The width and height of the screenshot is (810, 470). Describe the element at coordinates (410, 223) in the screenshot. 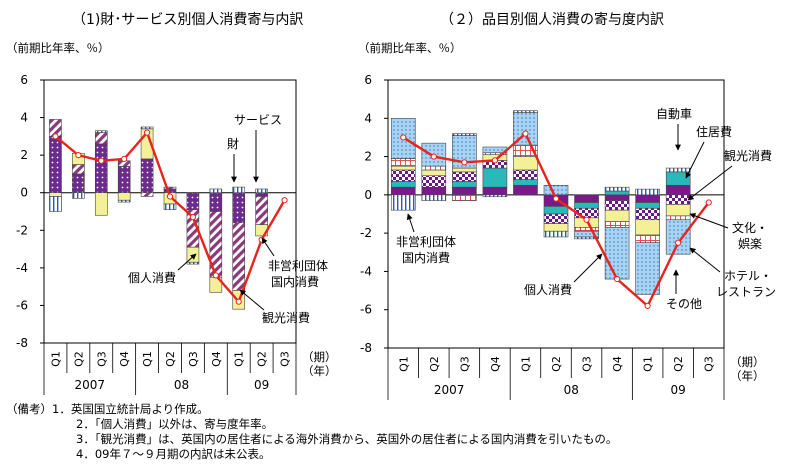

I see `arrow-nonprofit-right` at that location.